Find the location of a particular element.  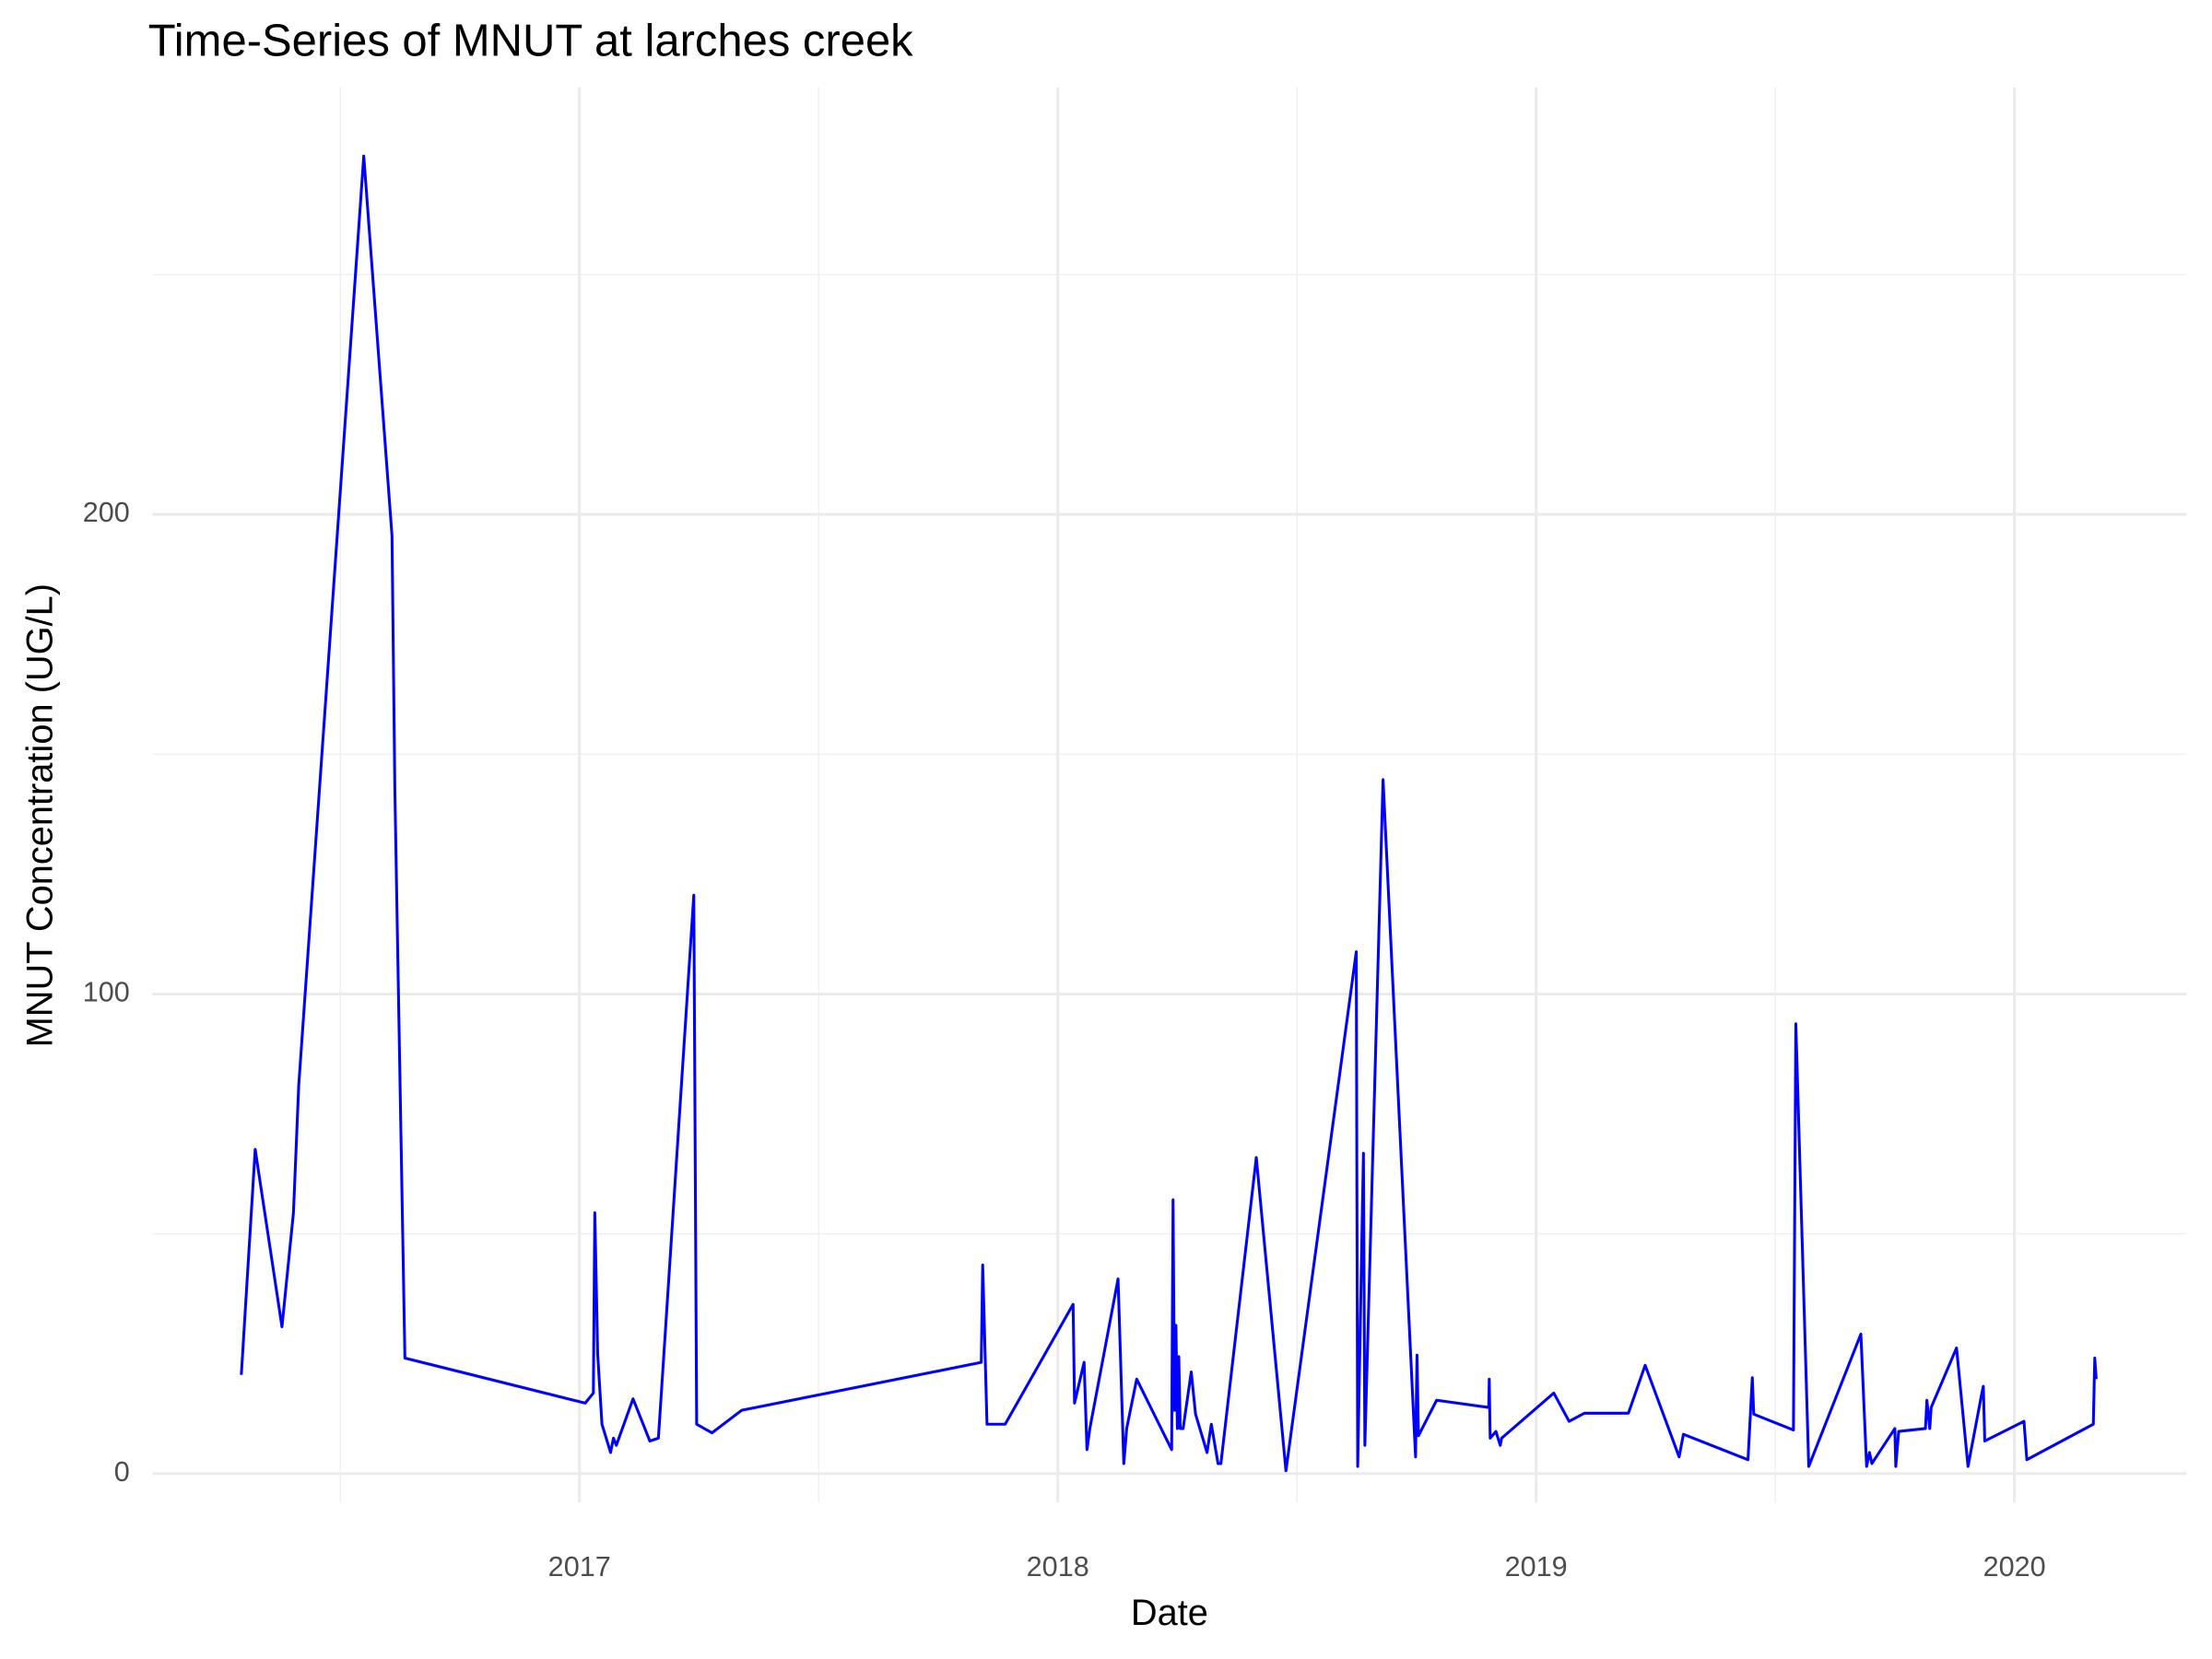

y-tick-label: 100 is located at coordinates (106, 992).